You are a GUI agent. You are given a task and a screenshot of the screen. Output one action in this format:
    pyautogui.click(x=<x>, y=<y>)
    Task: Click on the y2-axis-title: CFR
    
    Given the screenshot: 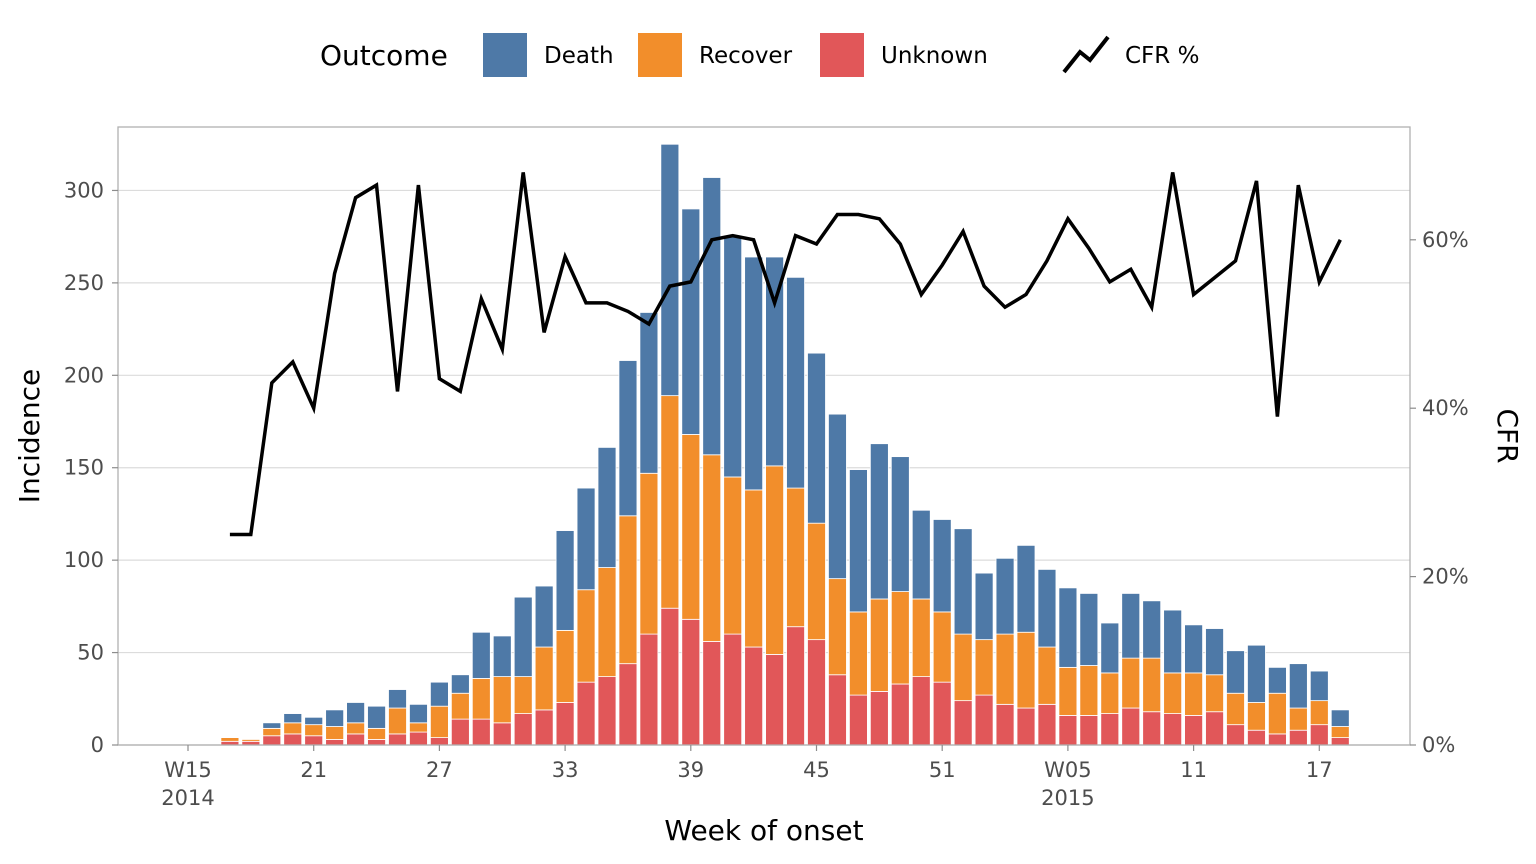 What is the action you would take?
    pyautogui.click(x=1507, y=435)
    